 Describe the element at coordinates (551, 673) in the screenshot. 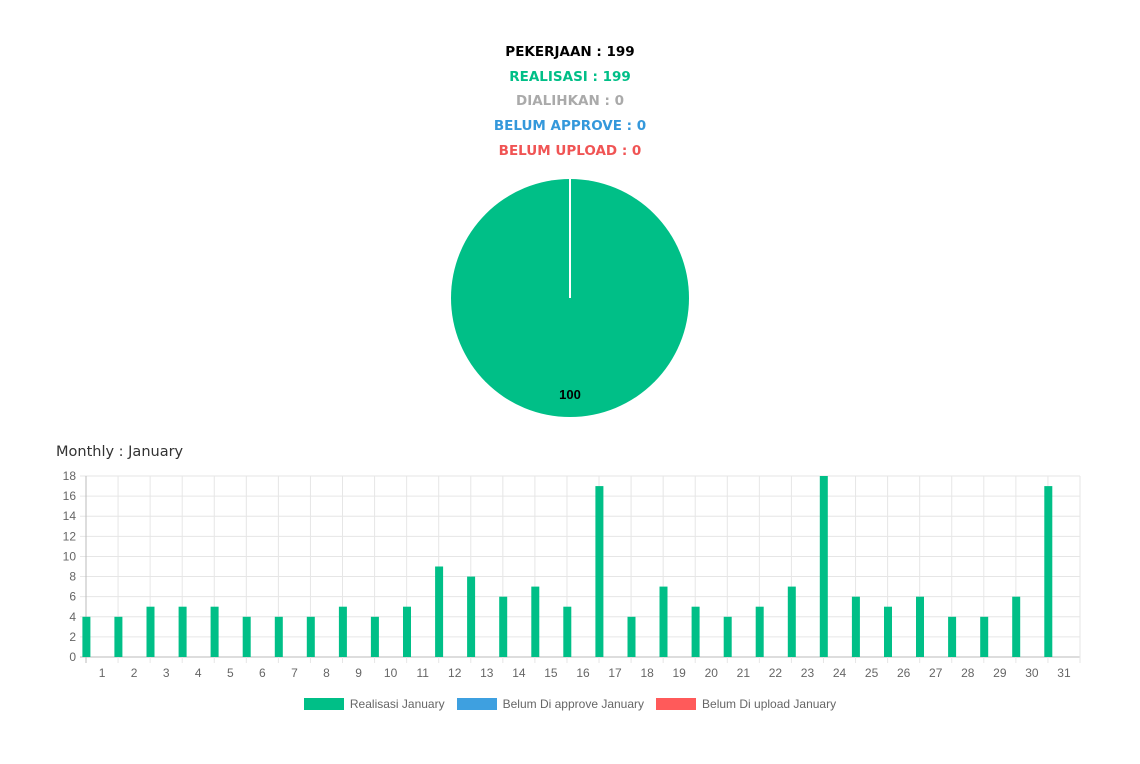

I see `x-tick-label: 15` at that location.